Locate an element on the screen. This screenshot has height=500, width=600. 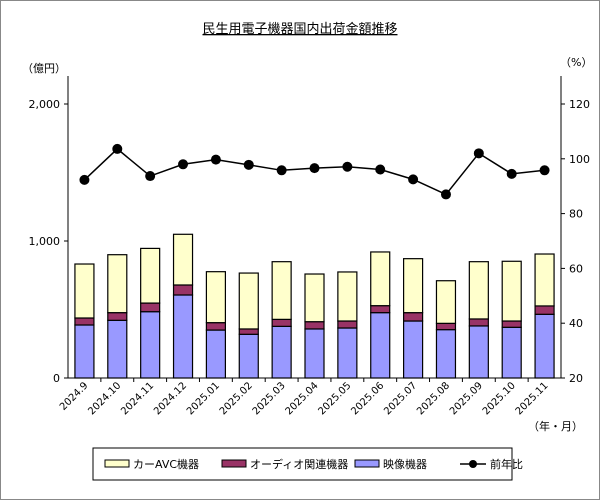
x-tick-label: 2025.04 is located at coordinates (302, 398).